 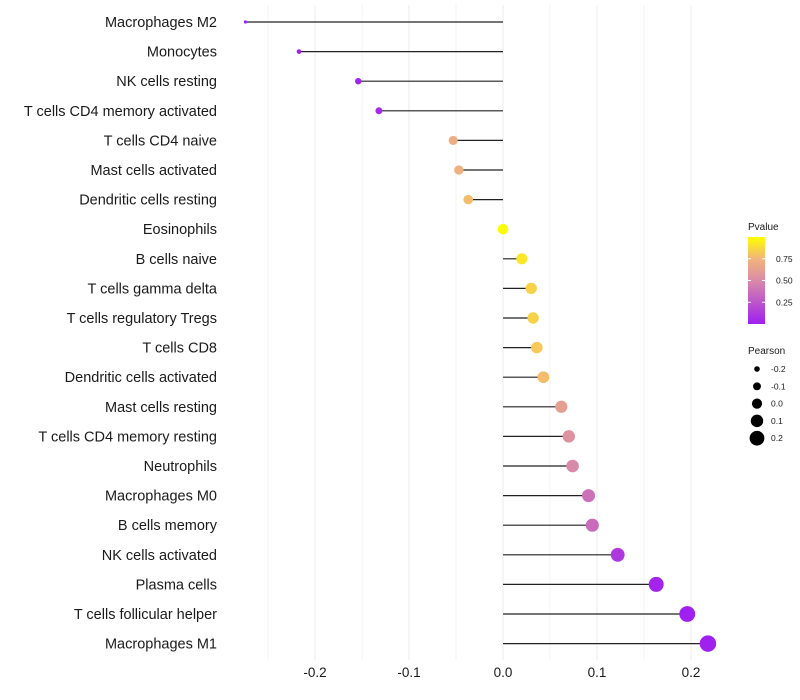 What do you see at coordinates (127, 437) in the screenshot?
I see `y-tick-label: T cells CD4 memory resting` at bounding box center [127, 437].